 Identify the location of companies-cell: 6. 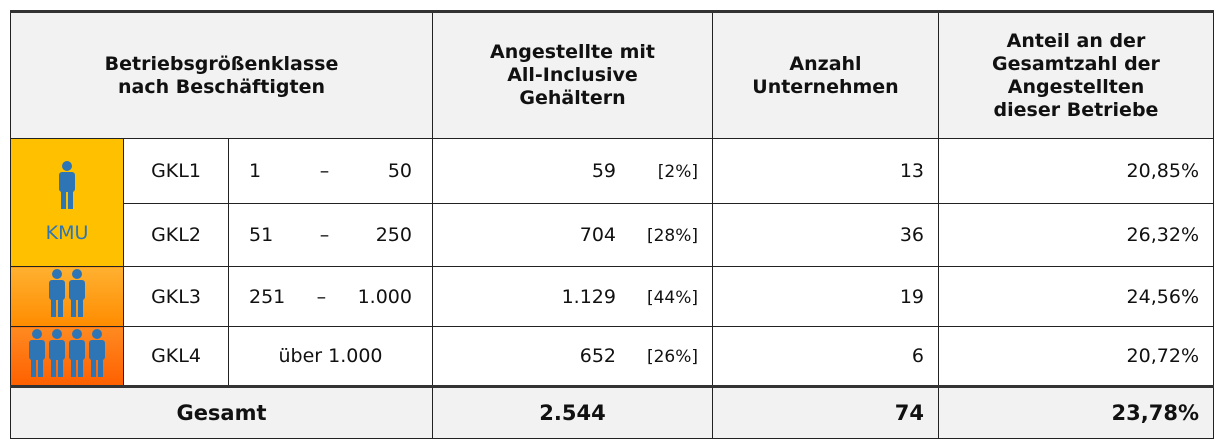
(825, 356).